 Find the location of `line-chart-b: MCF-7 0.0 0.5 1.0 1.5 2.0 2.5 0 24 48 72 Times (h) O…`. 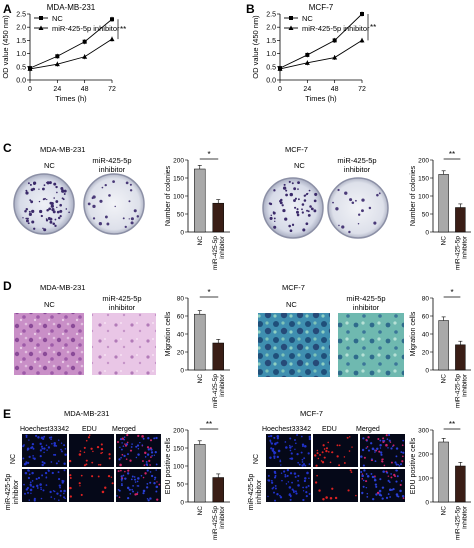

line-chart-b: MCF-7 0.0 0.5 1.0 1.5 2.0 2.5 0 24 48 72 Times (h) O… is located at coordinates (313, 53).